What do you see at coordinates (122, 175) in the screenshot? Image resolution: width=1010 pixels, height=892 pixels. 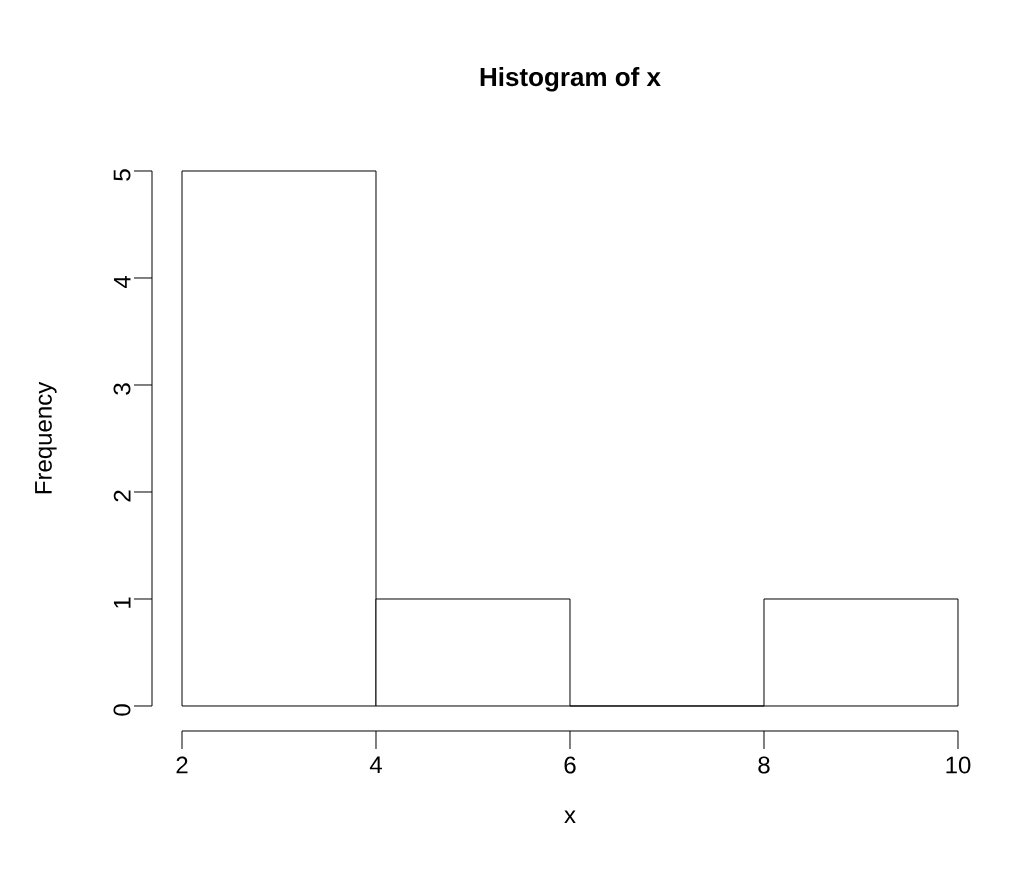 I see `y-tick-label: 5` at bounding box center [122, 175].